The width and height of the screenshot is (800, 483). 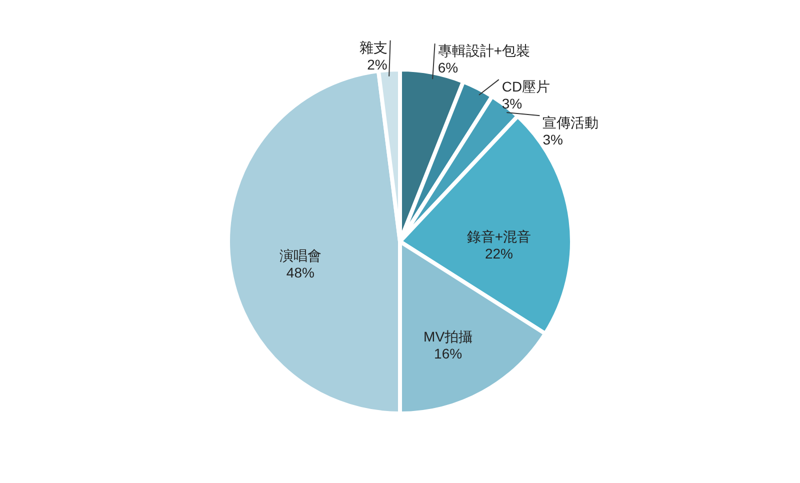 What do you see at coordinates (448, 336) in the screenshot?
I see `slice-label: MV拍攝` at bounding box center [448, 336].